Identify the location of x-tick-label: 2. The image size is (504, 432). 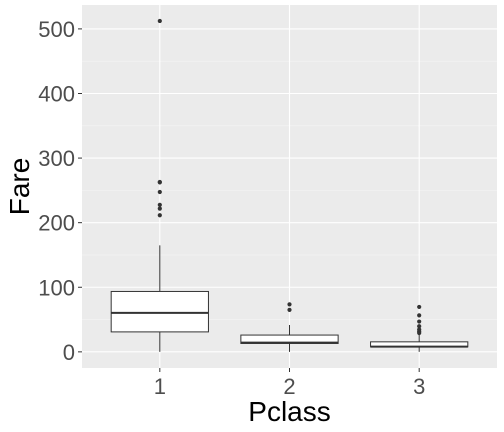
(289, 386).